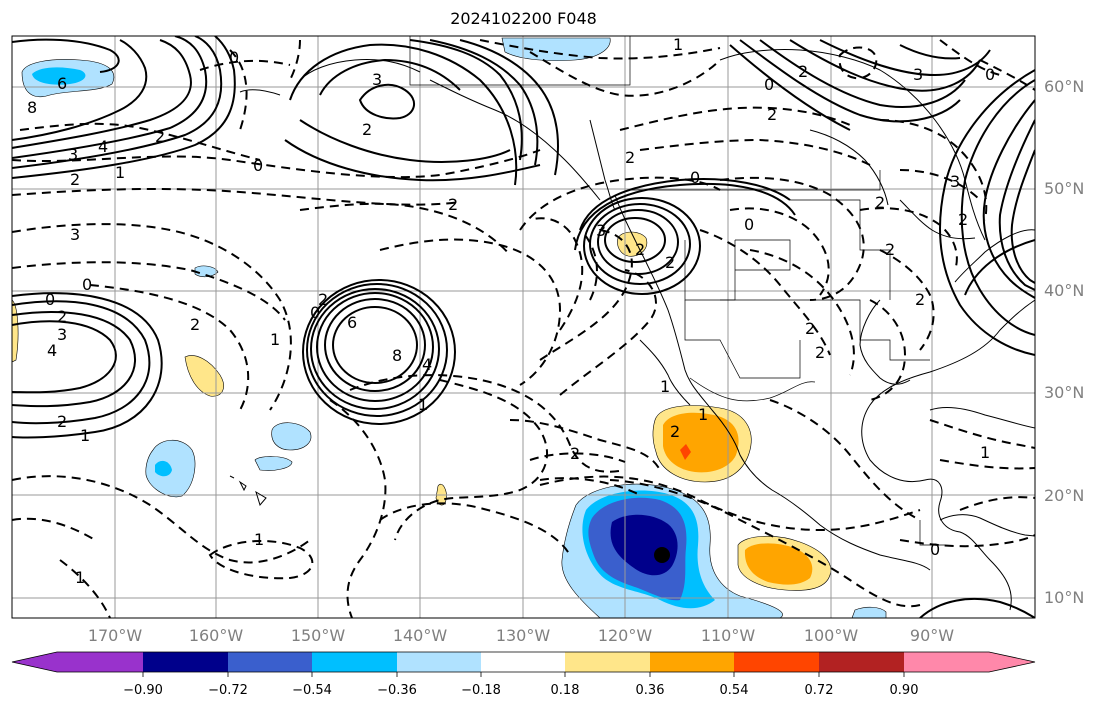 Image resolution: width=1105 pixels, height=712 pixels. What do you see at coordinates (420, 635) in the screenshot?
I see `lon-label: 140°W` at bounding box center [420, 635].